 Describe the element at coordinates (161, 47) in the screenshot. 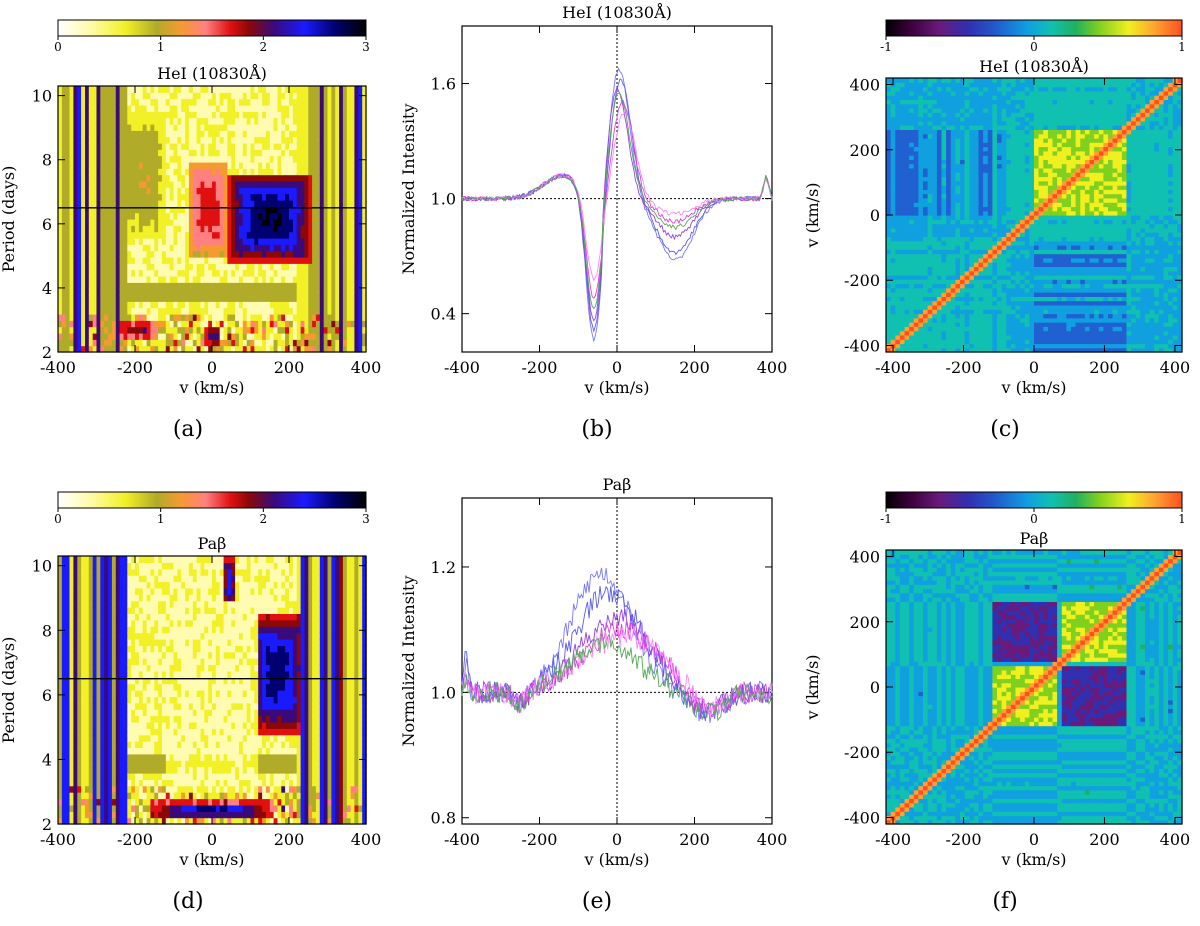

I see `colorbar-tick-label-a-1: 1` at that location.